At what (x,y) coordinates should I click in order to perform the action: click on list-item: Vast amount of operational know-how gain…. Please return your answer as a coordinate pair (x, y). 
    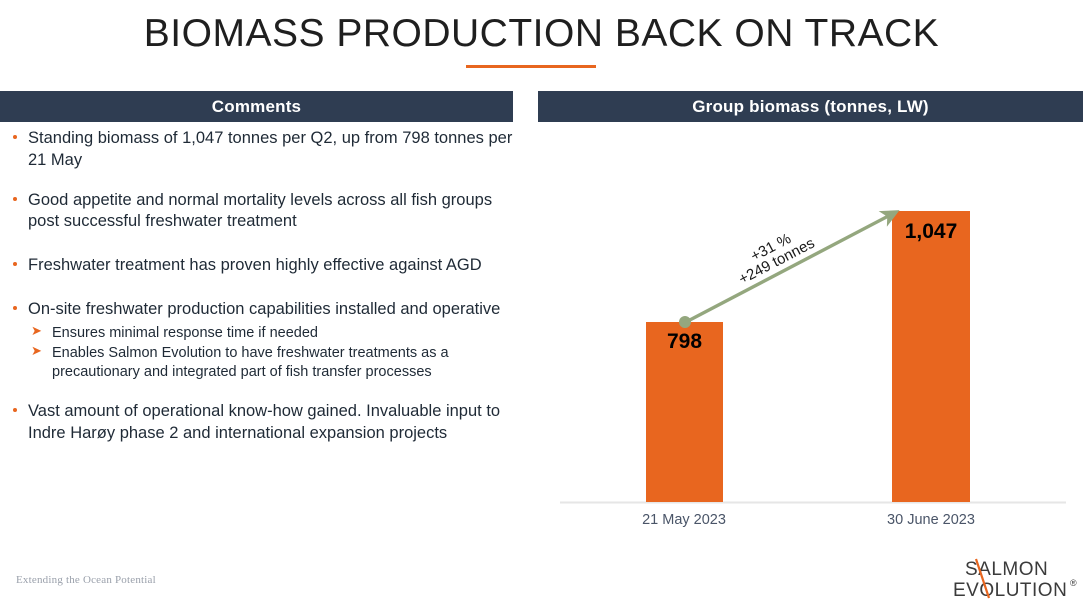
    Looking at the image, I should click on (260, 423).